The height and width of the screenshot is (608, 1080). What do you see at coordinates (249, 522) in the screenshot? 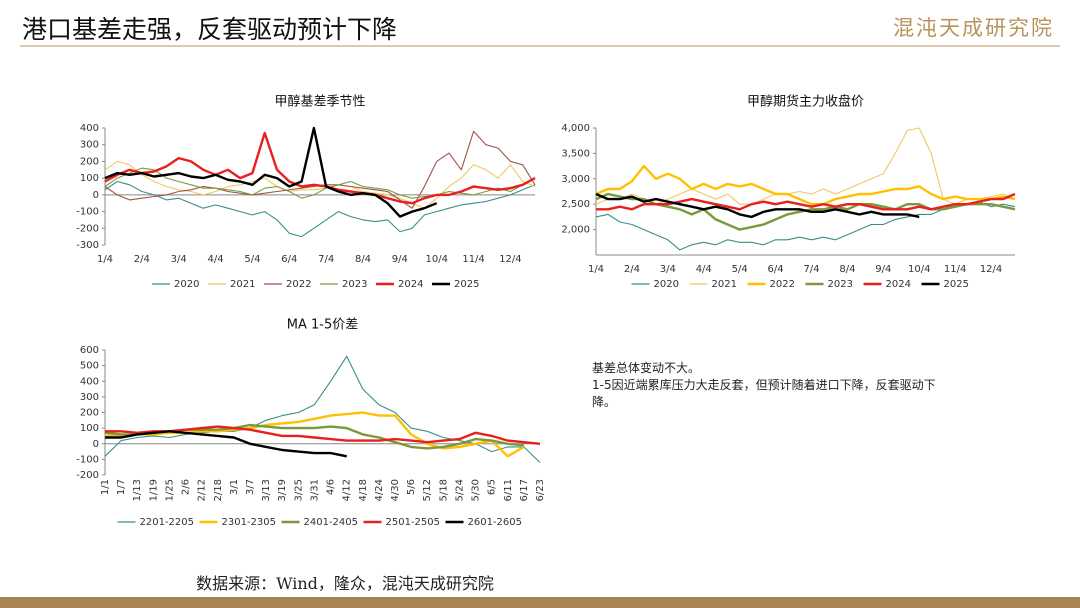
I see `legend-label: 2301-2305` at bounding box center [249, 522].